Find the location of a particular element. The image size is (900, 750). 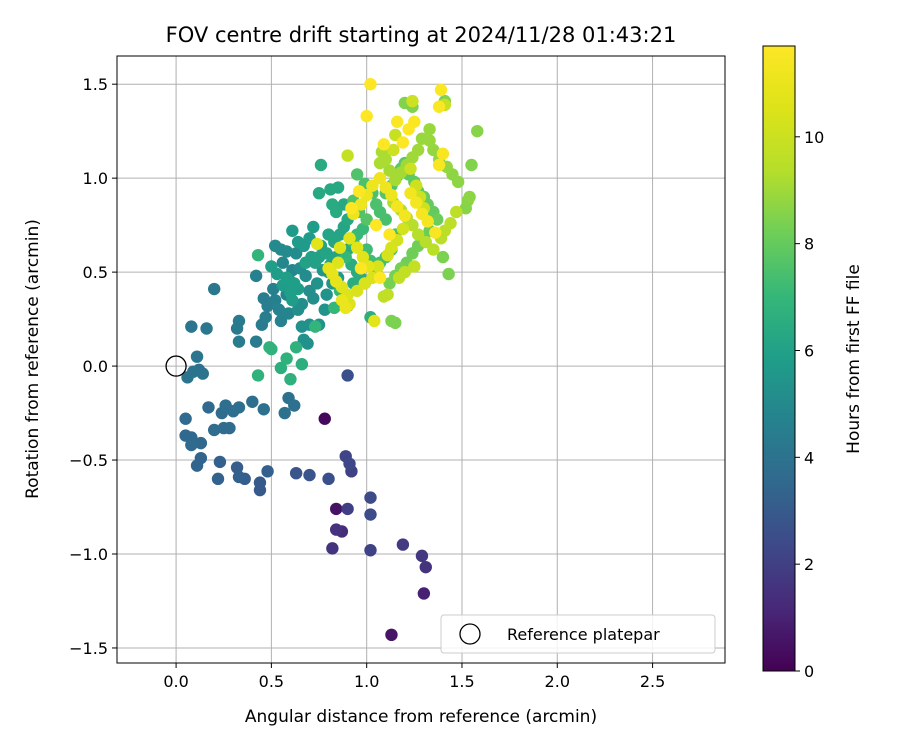

colorbar-ticks: 0 2 4 6 8 10 is located at coordinates (809, 404).